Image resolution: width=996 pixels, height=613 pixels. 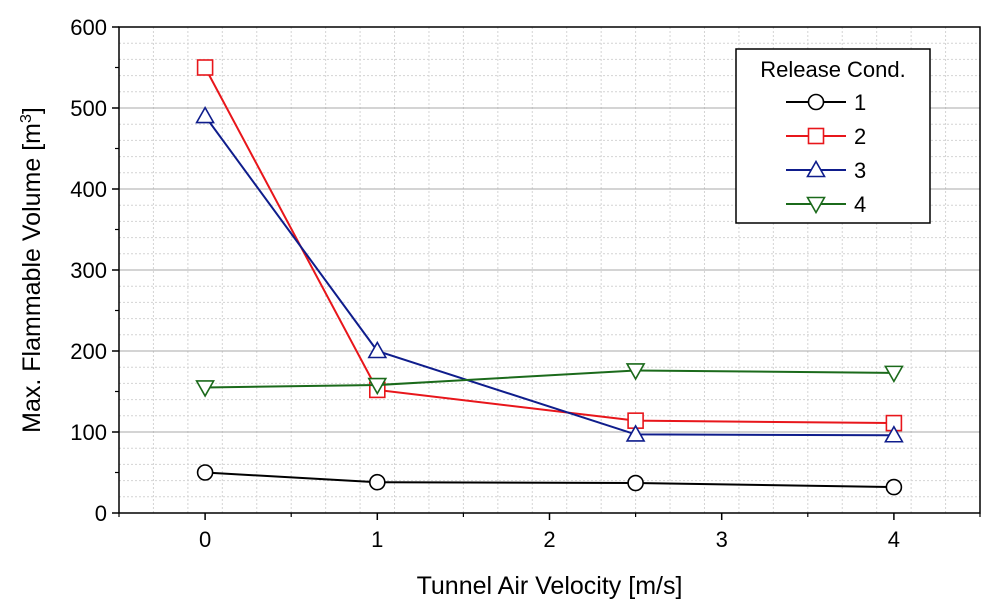 I want to click on y-axis-title-end: ], so click(x=32, y=110).